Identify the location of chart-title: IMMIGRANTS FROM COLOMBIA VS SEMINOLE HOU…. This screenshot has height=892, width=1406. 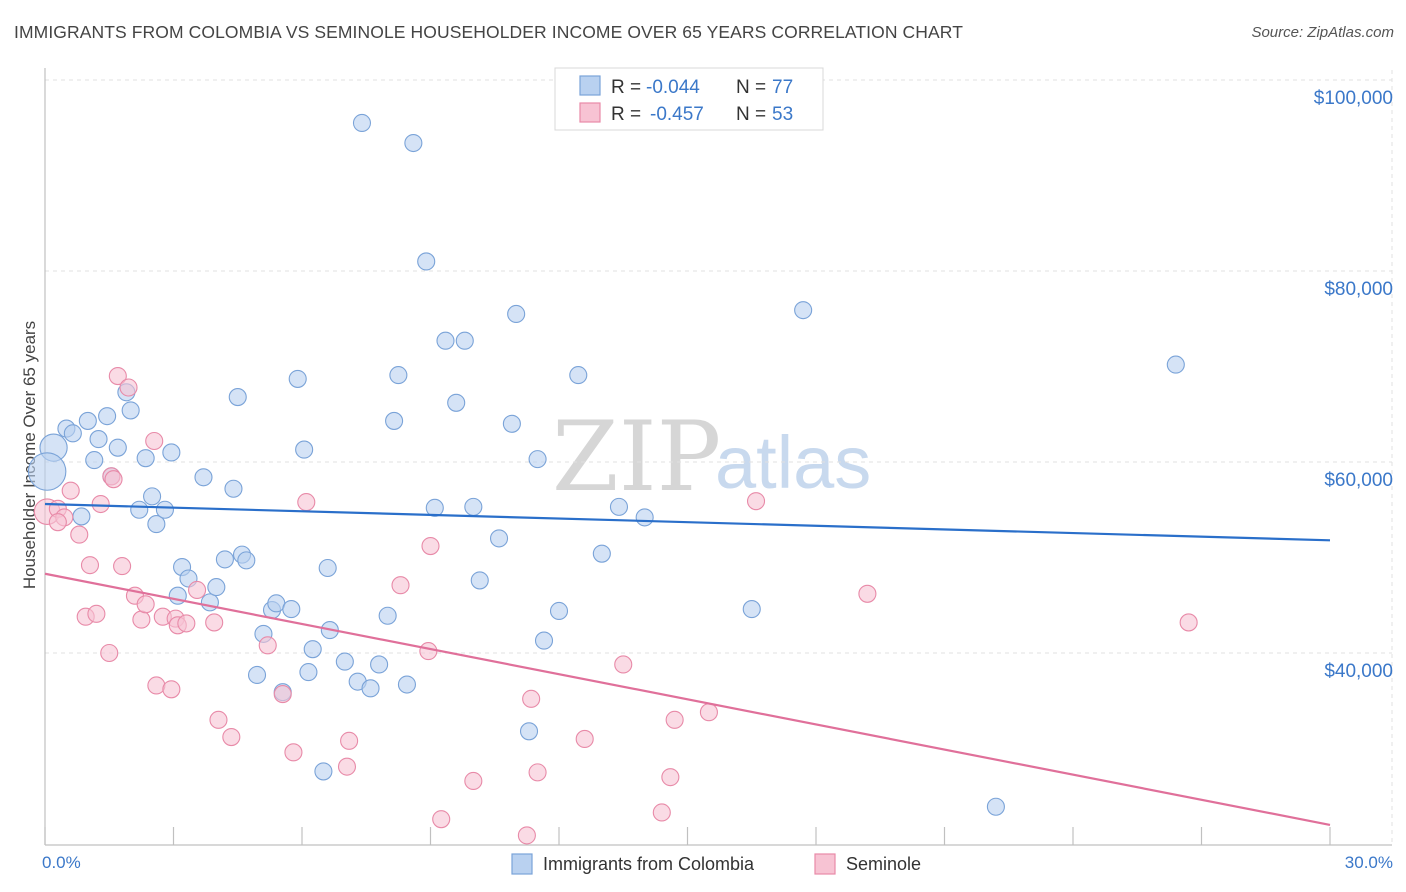
(488, 32).